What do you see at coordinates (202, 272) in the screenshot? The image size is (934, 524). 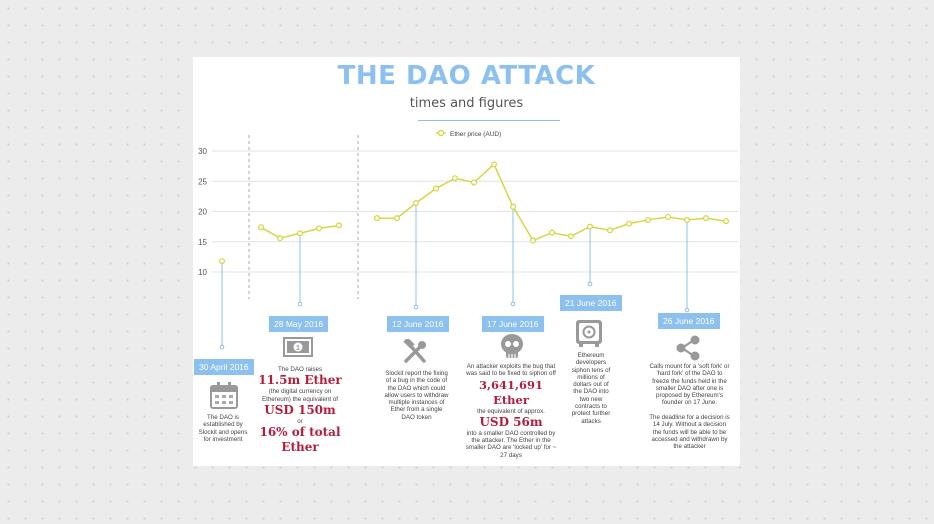 I see `y-tick-label: 10` at bounding box center [202, 272].